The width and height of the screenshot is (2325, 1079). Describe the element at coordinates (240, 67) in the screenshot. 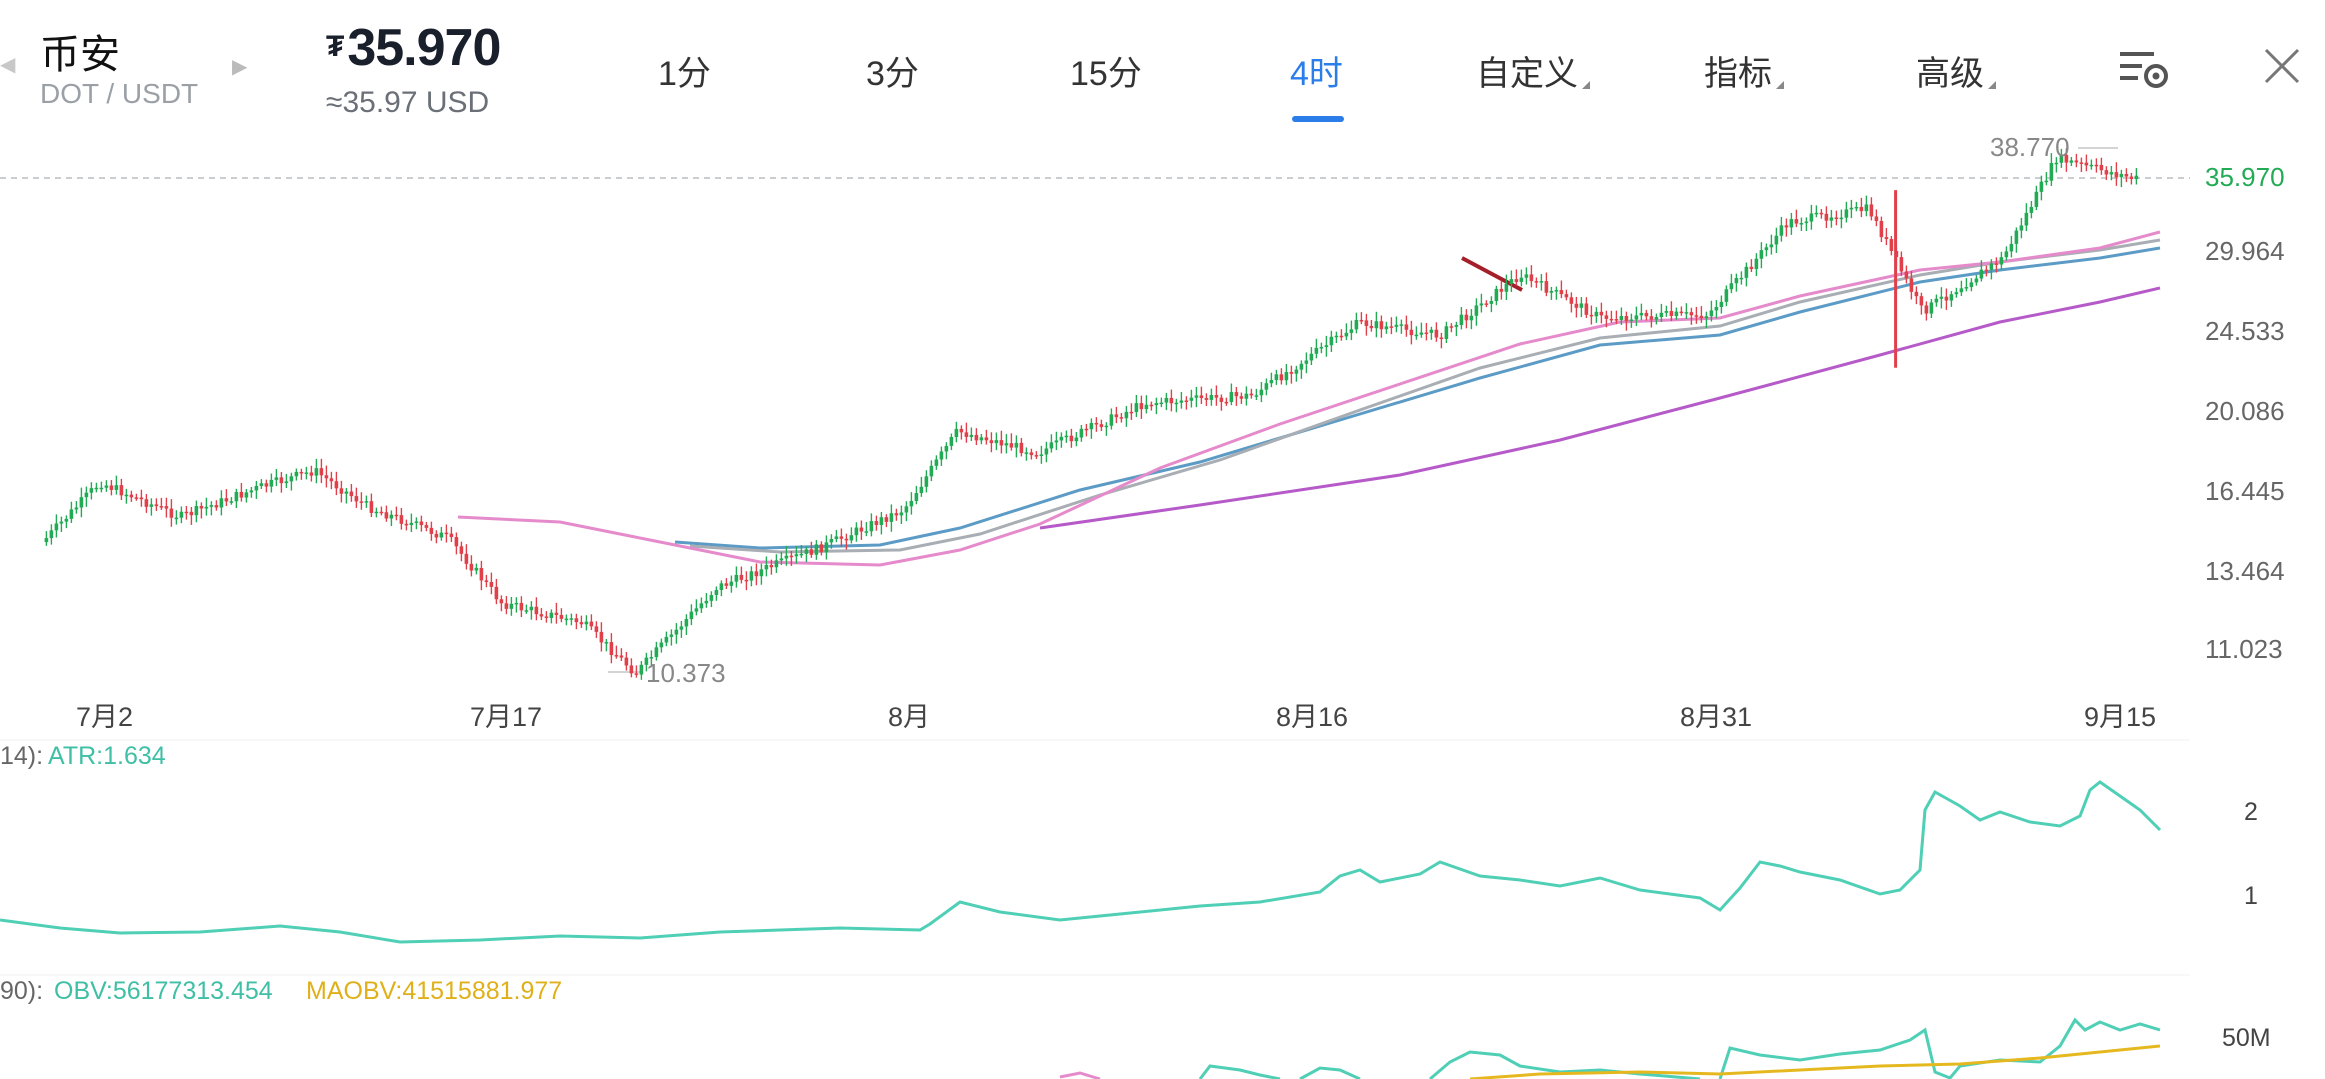

I see `pair-switch-chevron-icon: ▶` at that location.